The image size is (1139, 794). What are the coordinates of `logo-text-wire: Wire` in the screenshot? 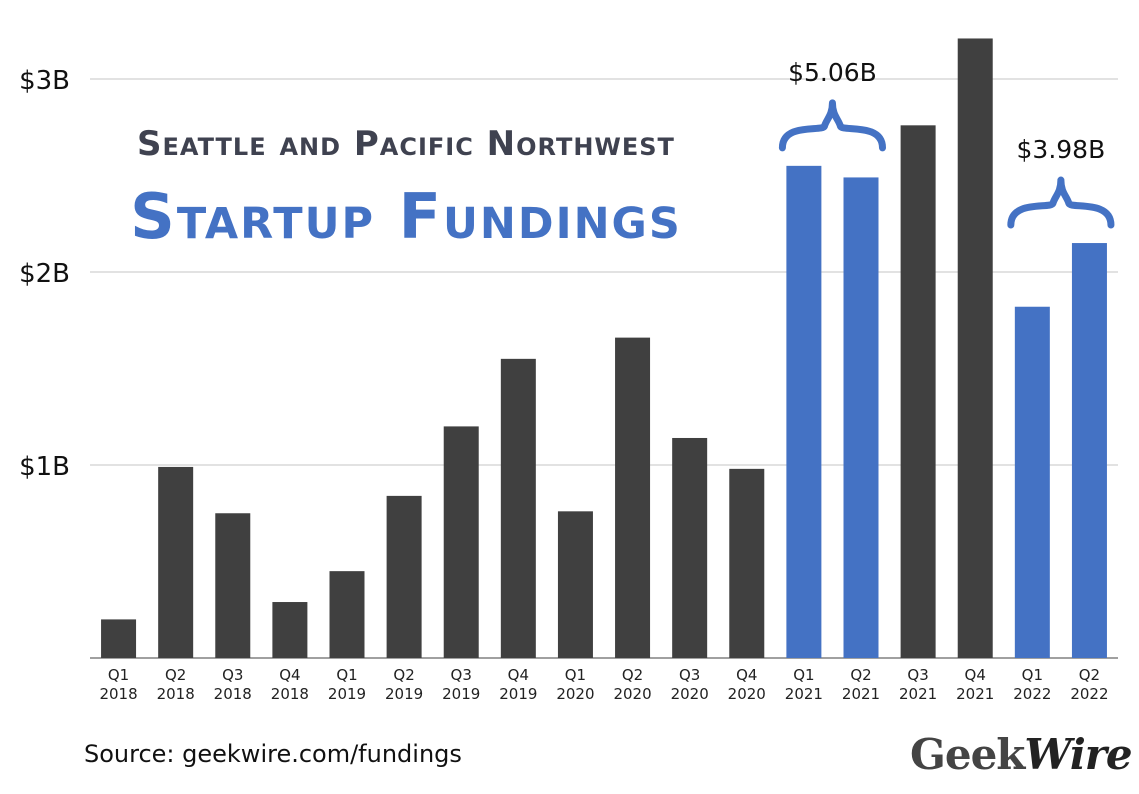 It's located at (1078, 754).